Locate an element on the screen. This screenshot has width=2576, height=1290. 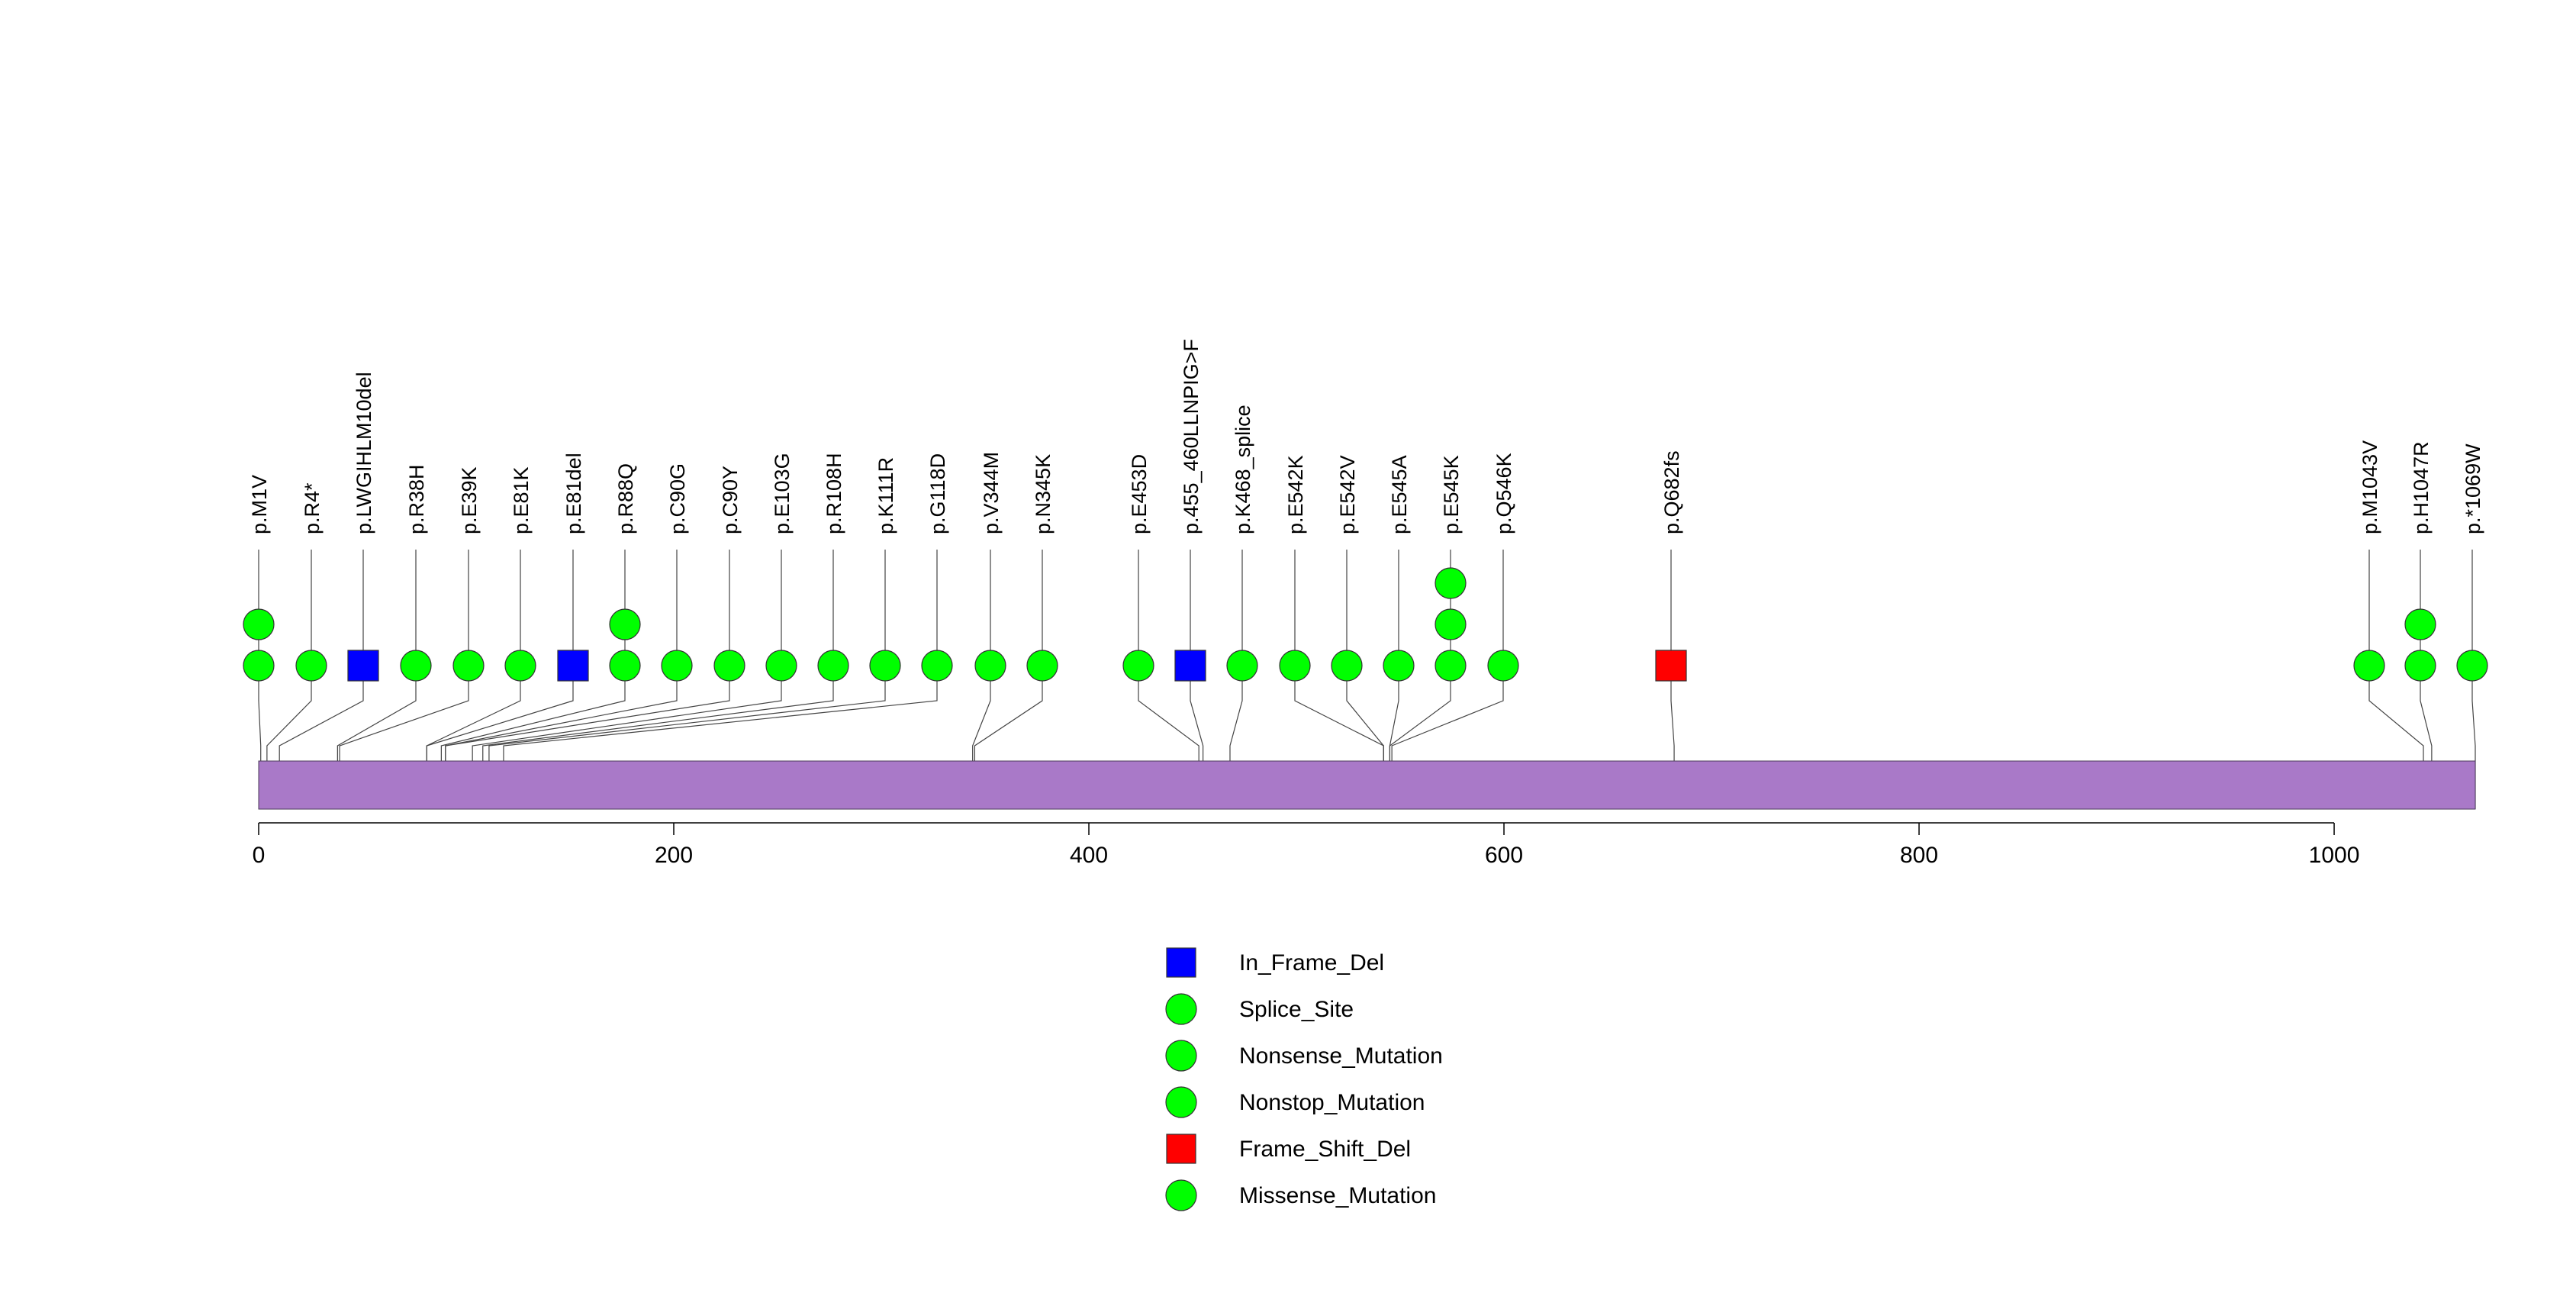
mutation-label: p.G118D is located at coordinates (937, 494).